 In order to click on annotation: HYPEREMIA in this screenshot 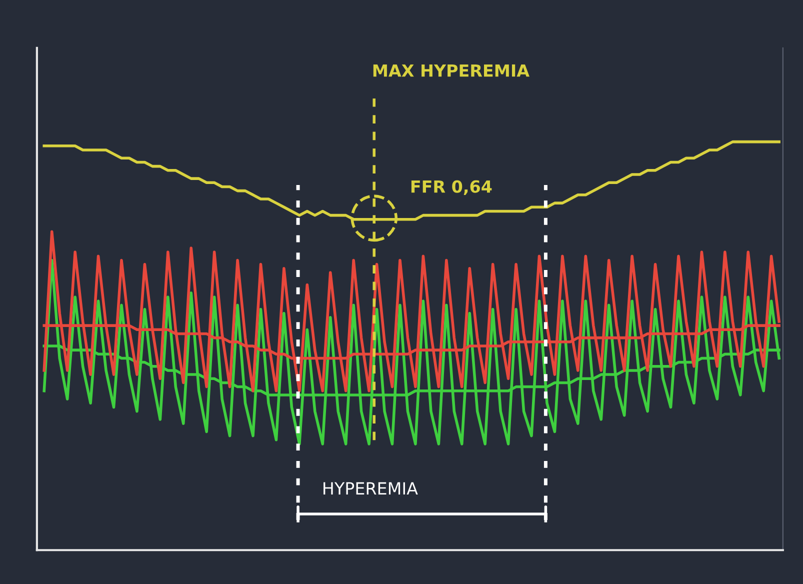, I will do `click(371, 488)`.